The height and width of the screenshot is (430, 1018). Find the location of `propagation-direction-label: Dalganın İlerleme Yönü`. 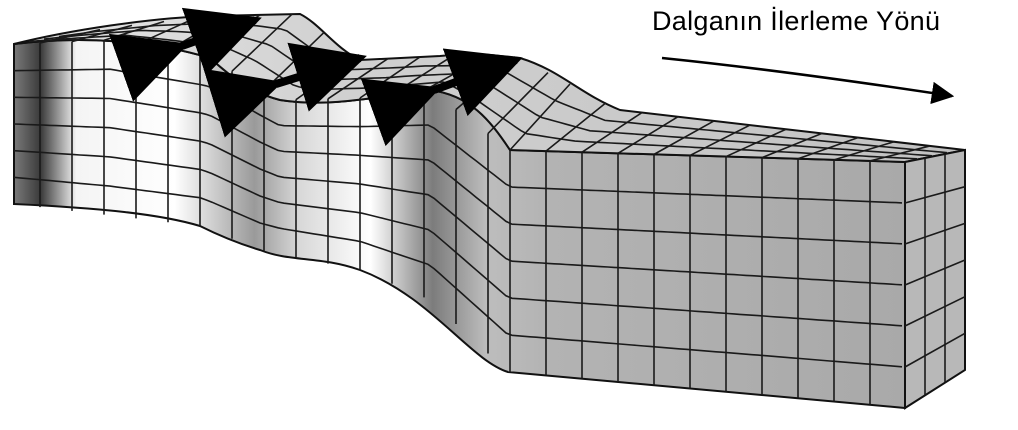

propagation-direction-label: Dalganın İlerleme Yönü is located at coordinates (796, 21).